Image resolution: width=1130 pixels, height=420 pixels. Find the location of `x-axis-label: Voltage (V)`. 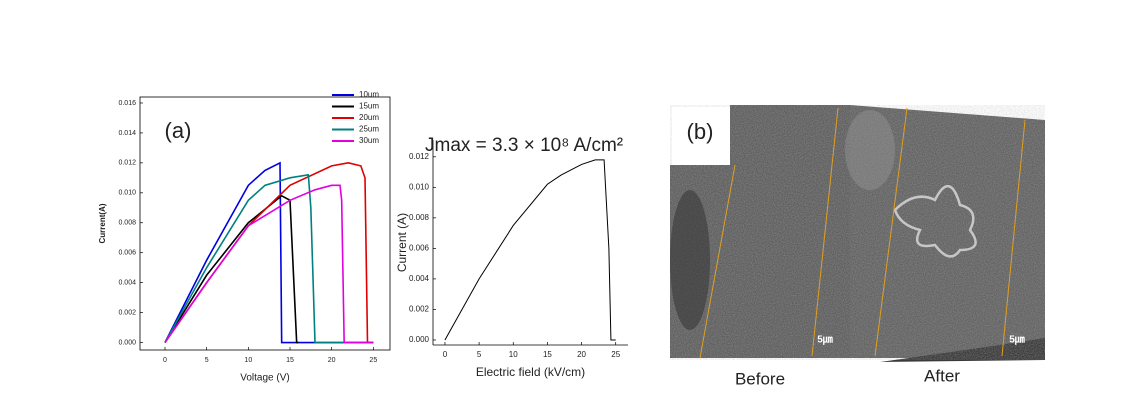

x-axis-label: Voltage (V) is located at coordinates (264, 378).